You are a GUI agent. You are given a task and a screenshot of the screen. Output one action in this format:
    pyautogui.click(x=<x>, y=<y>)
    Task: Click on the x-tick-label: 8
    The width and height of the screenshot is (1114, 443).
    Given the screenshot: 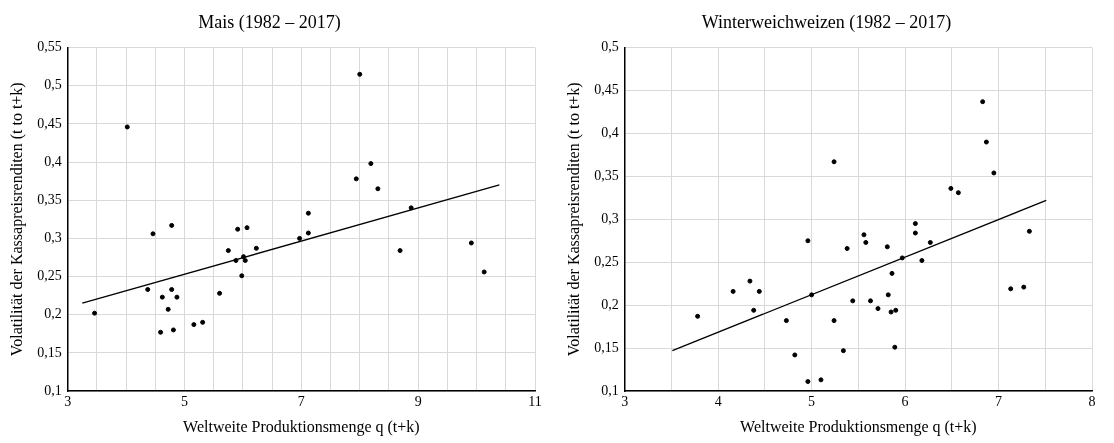 What is the action you would take?
    pyautogui.click(x=1092, y=402)
    